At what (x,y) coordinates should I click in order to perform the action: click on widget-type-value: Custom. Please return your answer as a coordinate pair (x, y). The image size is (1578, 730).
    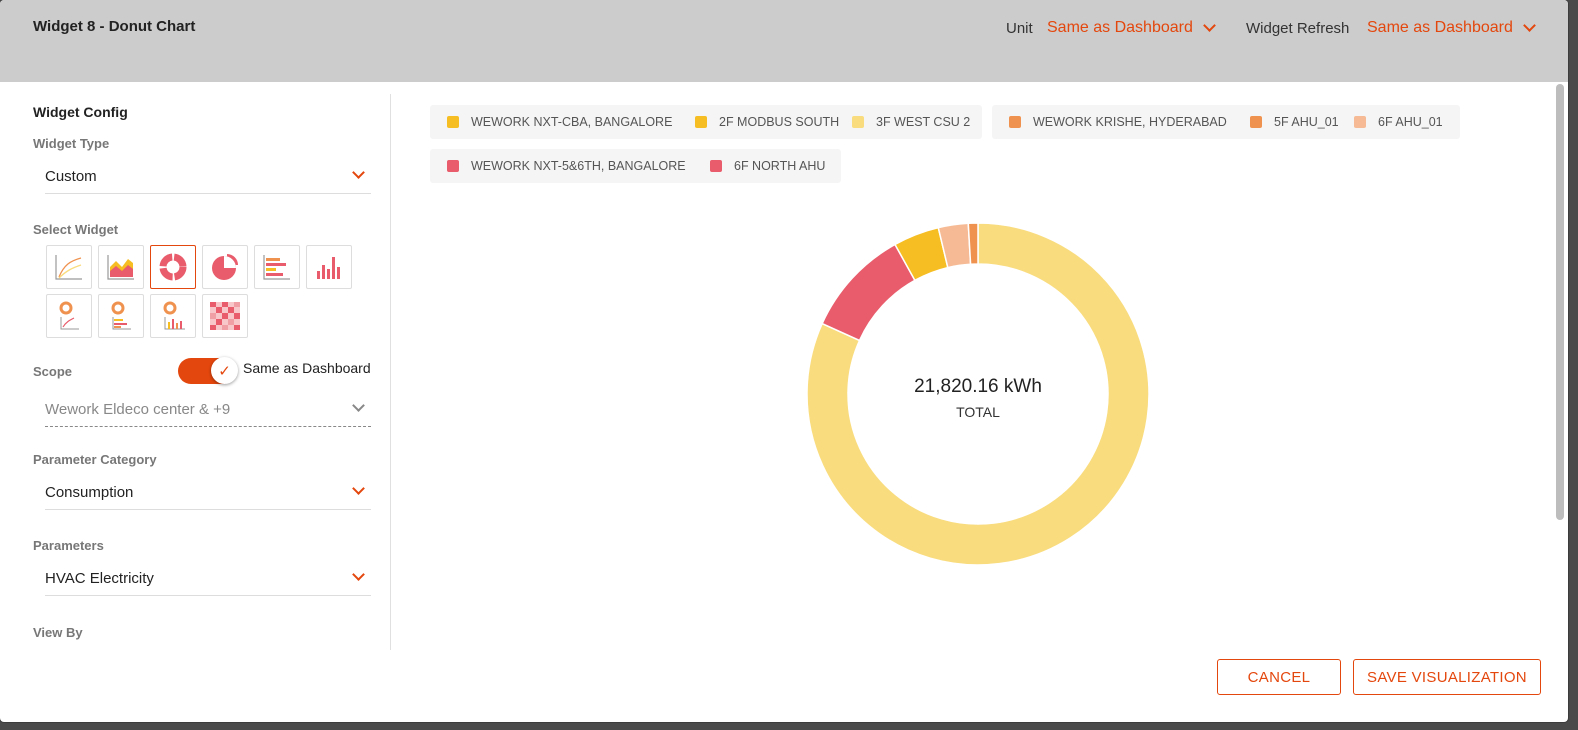
    Looking at the image, I should click on (71, 176).